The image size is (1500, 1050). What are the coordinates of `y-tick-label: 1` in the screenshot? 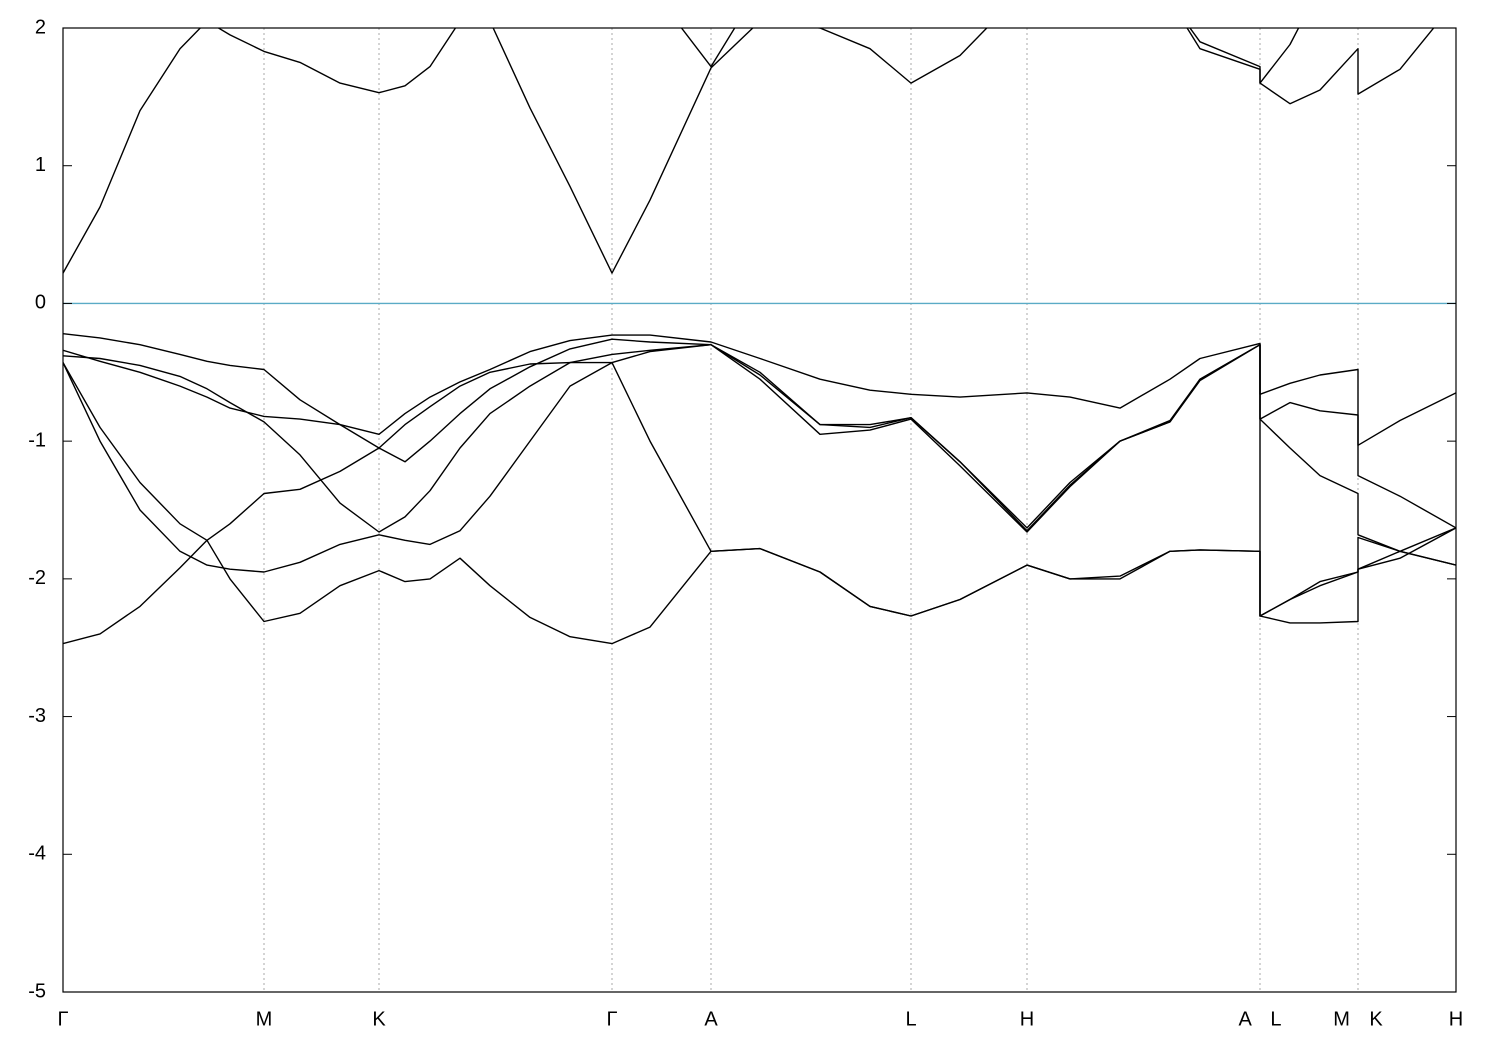 It's located at (40, 165).